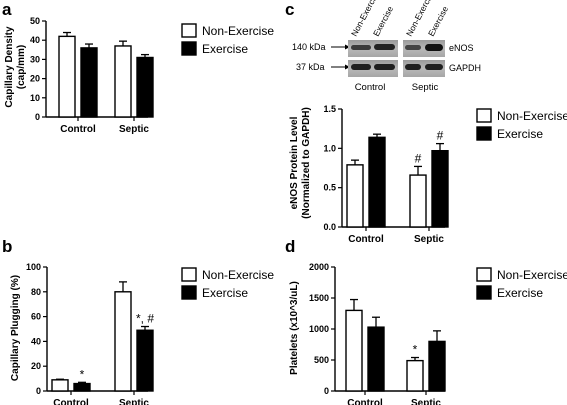 The height and width of the screenshot is (405, 567). What do you see at coordinates (7, 246) in the screenshot?
I see `panel-b-letter: b` at bounding box center [7, 246].